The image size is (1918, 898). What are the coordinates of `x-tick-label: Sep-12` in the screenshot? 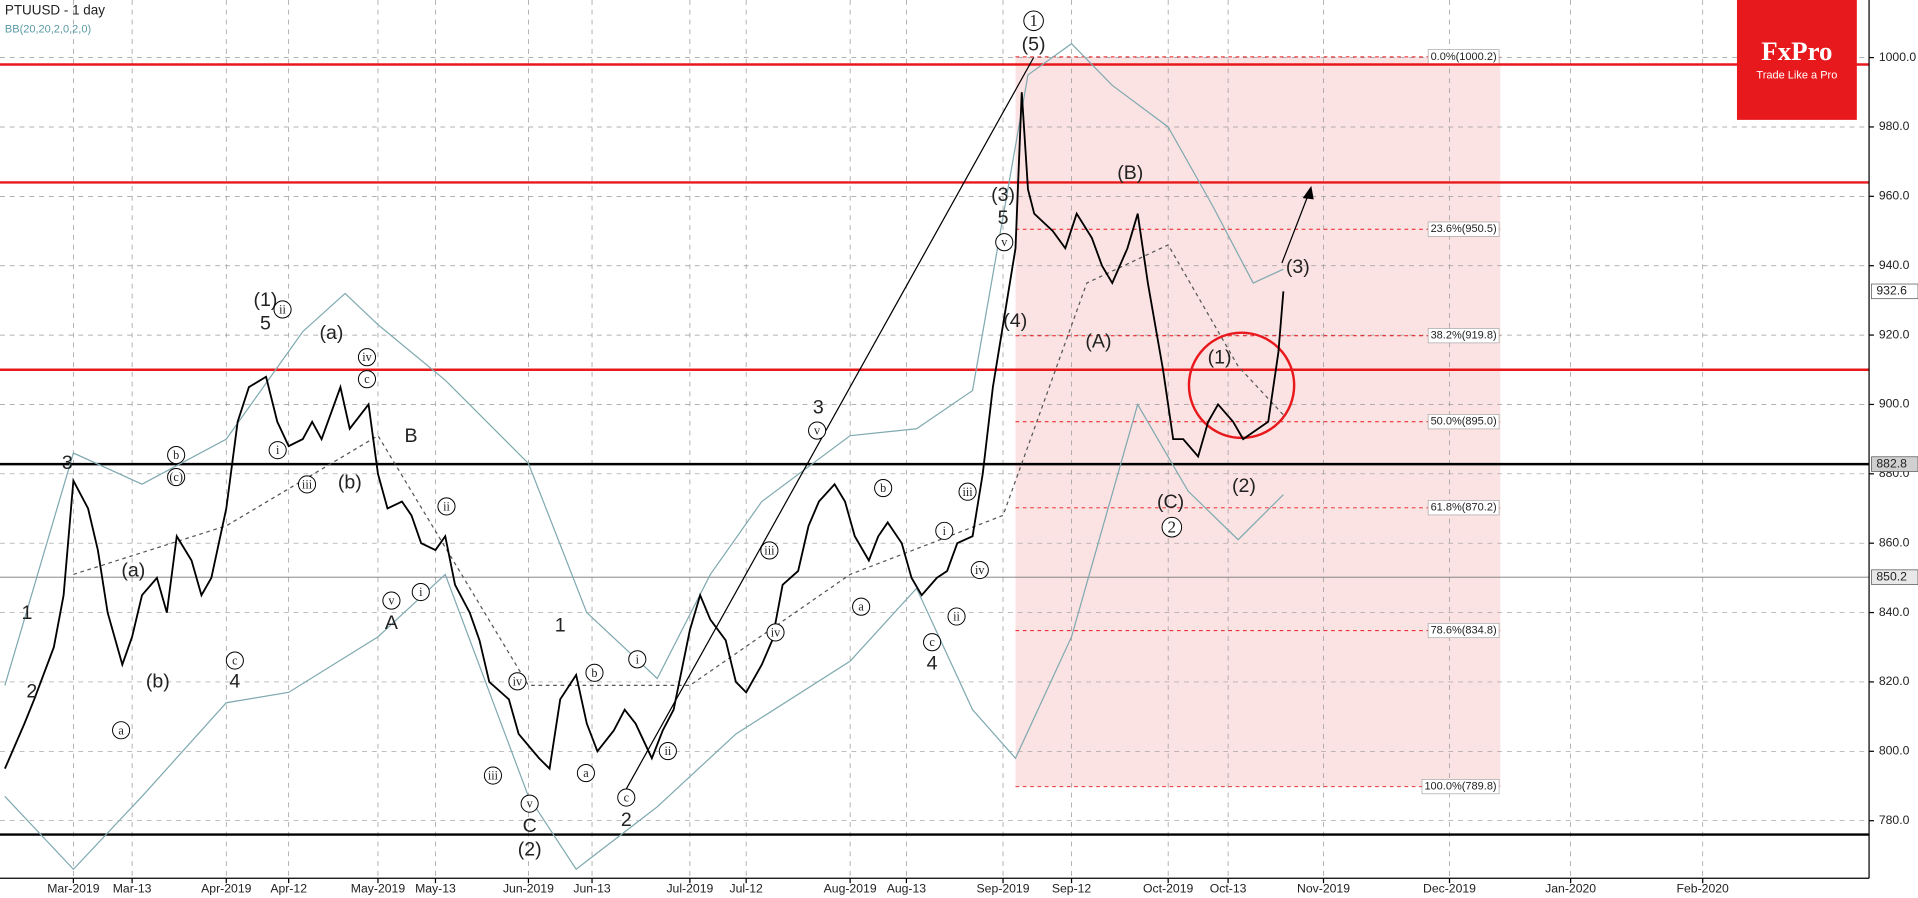 It's located at (1072, 889).